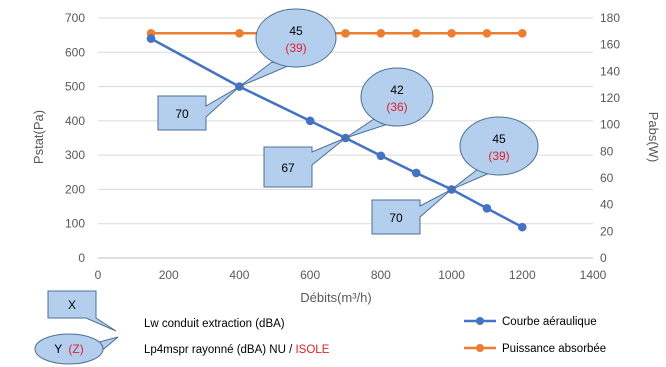  Describe the element at coordinates (182, 114) in the screenshot. I see `annotation-box-value-0: 70` at that location.